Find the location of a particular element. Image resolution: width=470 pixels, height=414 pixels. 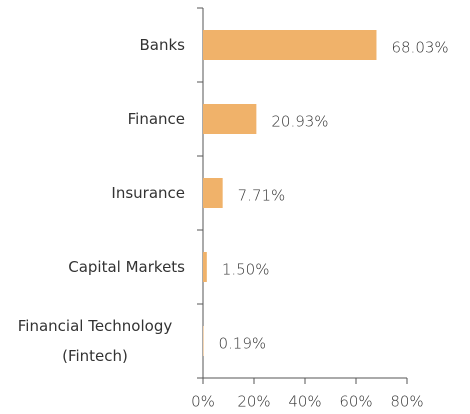

category-label: Banks is located at coordinates (95, 45).